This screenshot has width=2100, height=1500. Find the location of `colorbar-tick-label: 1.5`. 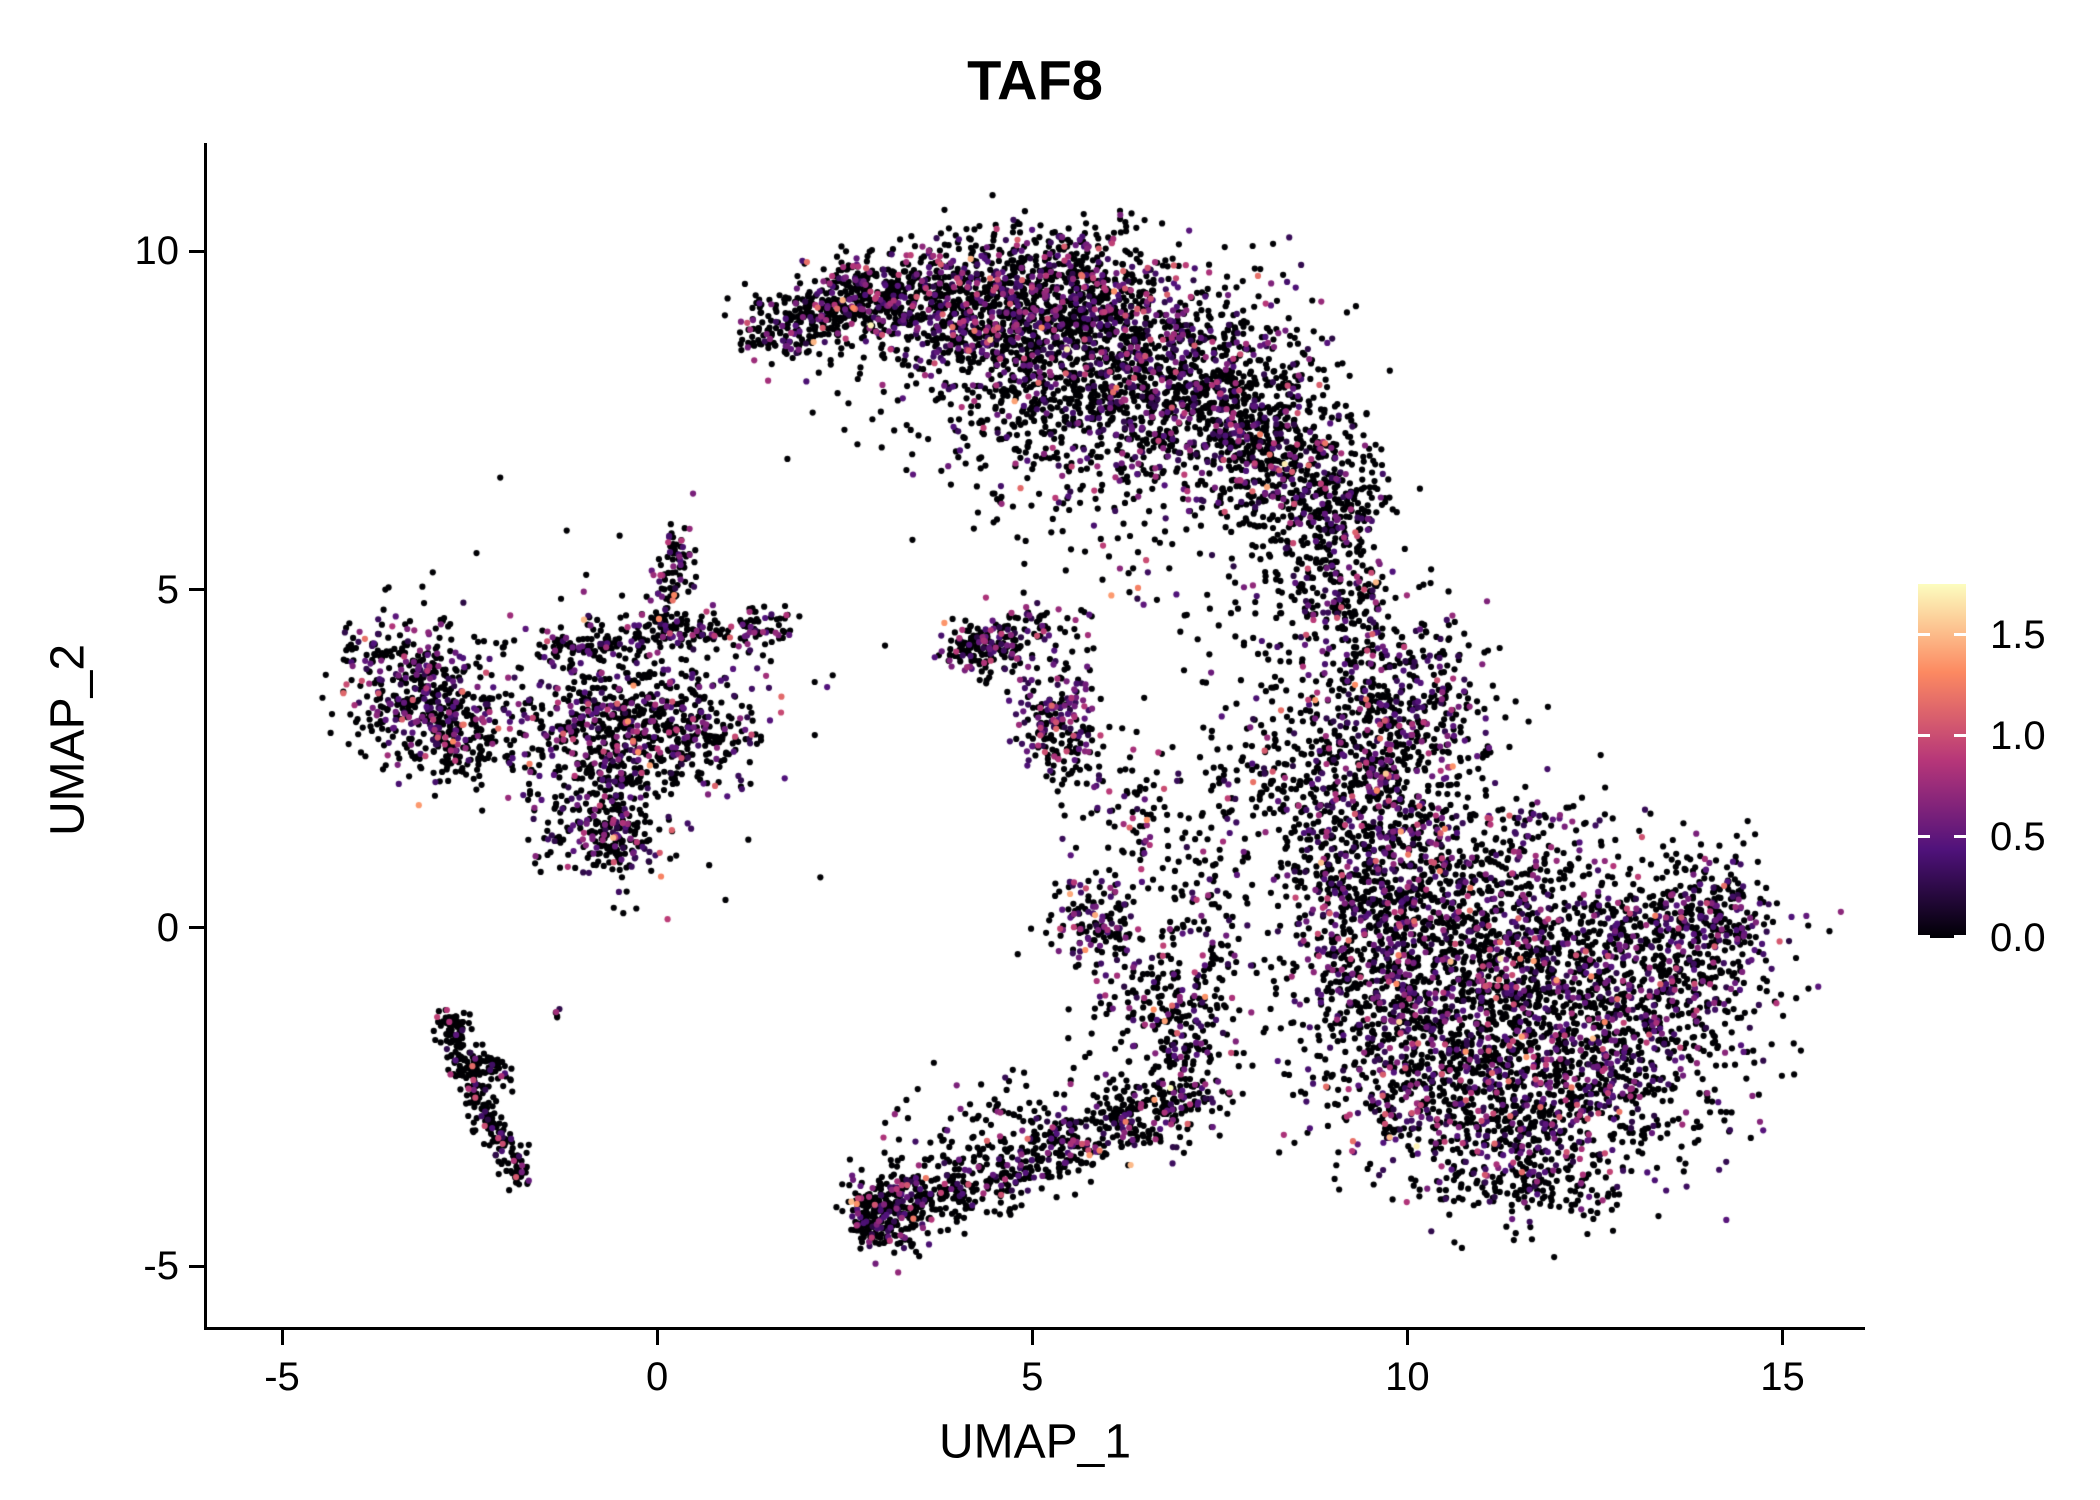

colorbar-tick-label: 1.5 is located at coordinates (2018, 634).